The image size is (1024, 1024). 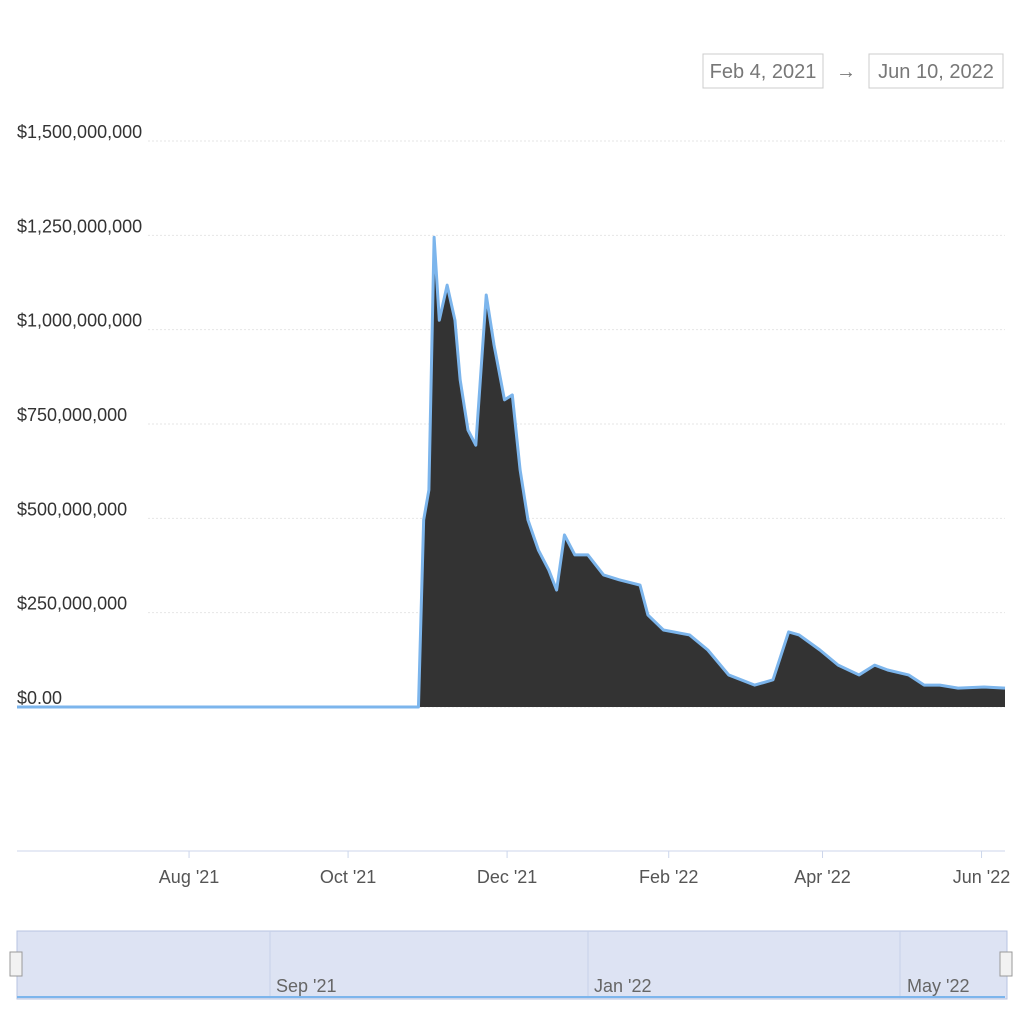 I want to click on y-tick-label: $1,250,000,000, so click(x=79, y=226).